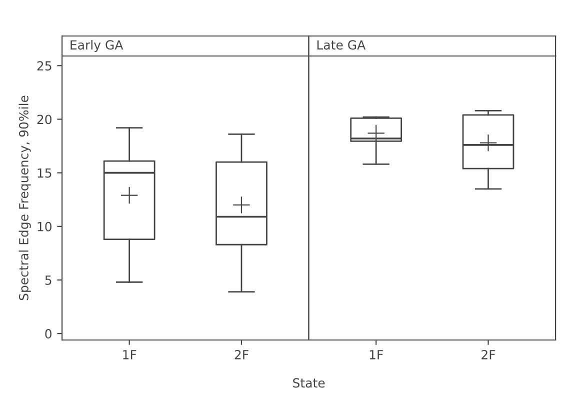 This screenshot has height=400, width=564. I want to click on y-tick-label: 20, so click(44, 119).